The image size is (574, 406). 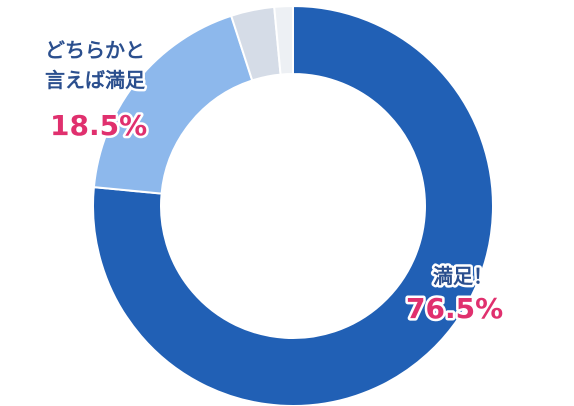 I want to click on label-somewhat-satisfied-group: どちらかと 言えば満足 18.5%, so click(x=96, y=90).